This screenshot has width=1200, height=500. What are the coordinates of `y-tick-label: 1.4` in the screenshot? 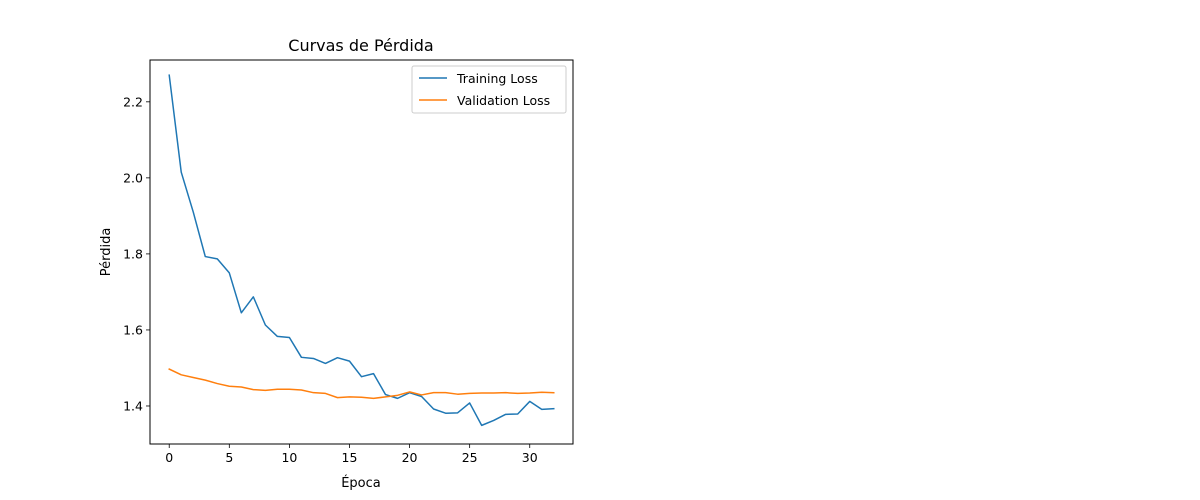 It's located at (133, 405).